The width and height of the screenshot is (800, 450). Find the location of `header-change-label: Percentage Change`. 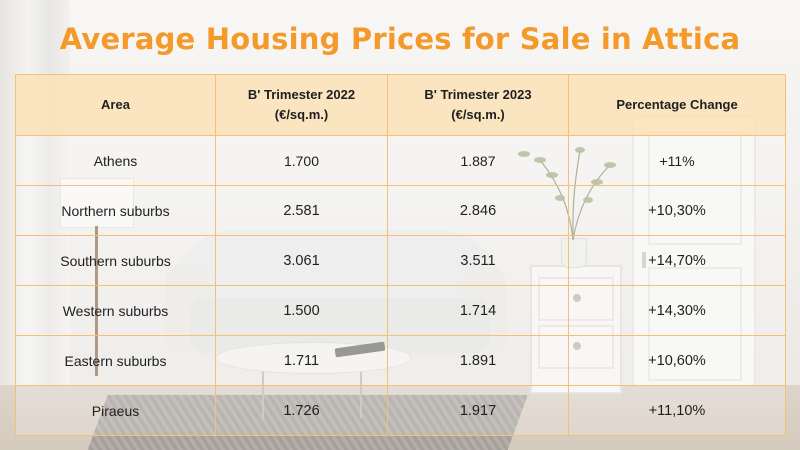

header-change-label: Percentage Change is located at coordinates (677, 104).